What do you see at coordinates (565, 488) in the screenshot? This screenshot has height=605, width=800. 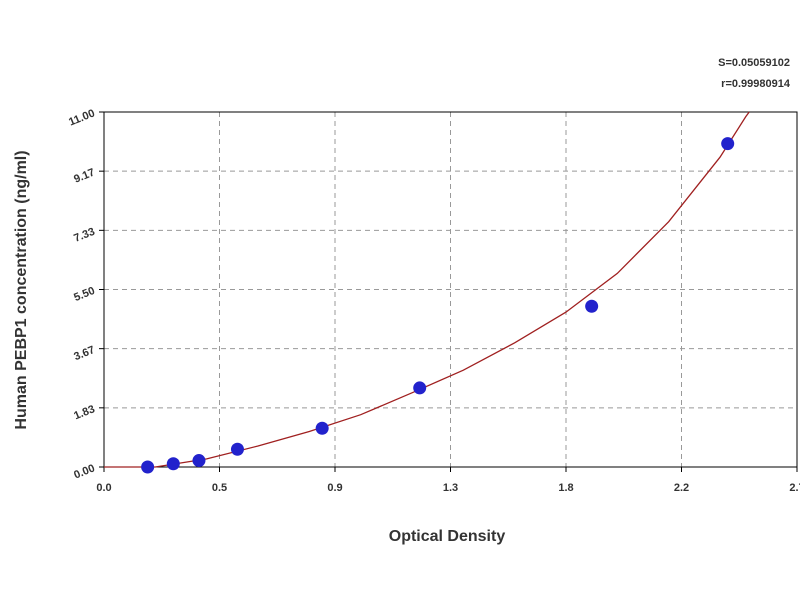 I see `x-tick-label: 1.8` at bounding box center [565, 488].